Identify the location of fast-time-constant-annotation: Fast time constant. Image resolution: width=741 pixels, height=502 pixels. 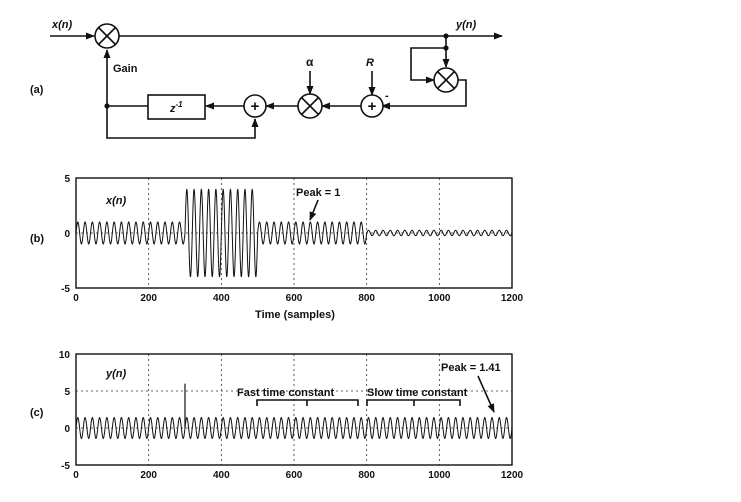
(286, 393).